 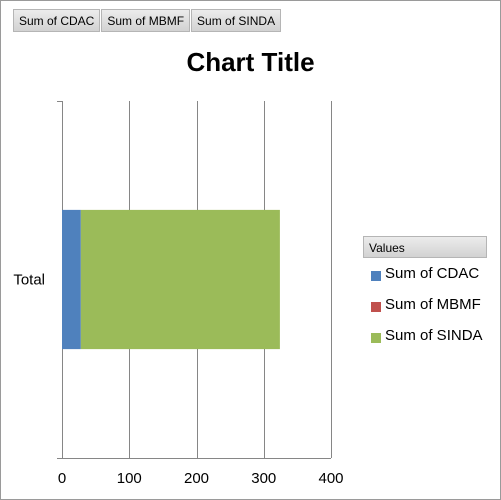 I want to click on chart-title: Chart Title, so click(x=250, y=62).